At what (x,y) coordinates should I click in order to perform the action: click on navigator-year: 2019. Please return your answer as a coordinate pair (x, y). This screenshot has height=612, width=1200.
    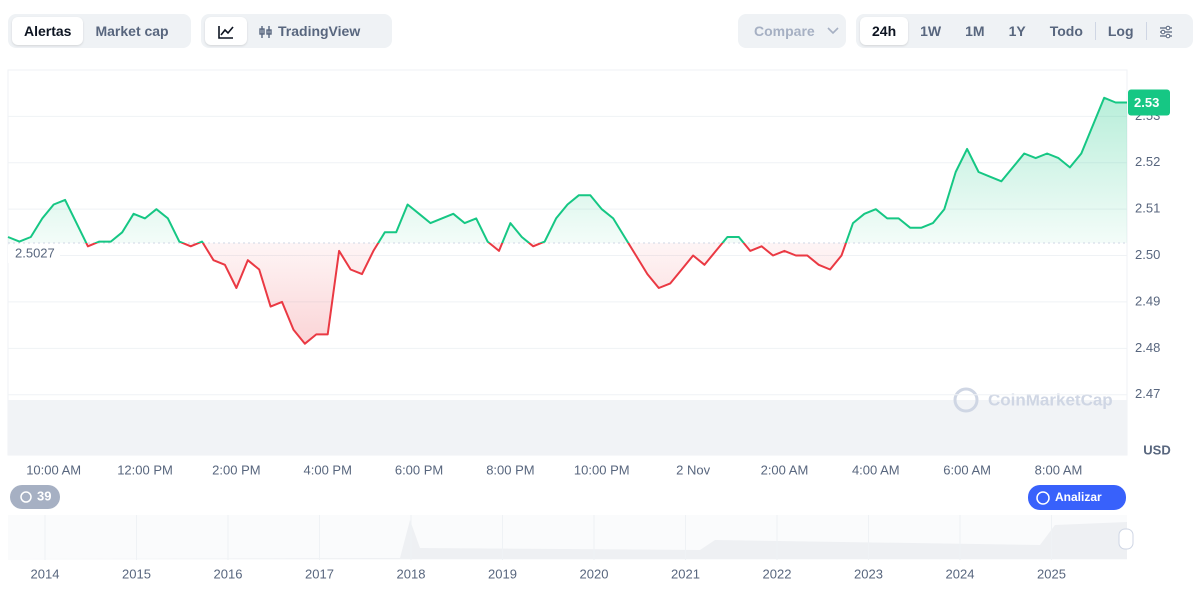
    Looking at the image, I should click on (502, 573).